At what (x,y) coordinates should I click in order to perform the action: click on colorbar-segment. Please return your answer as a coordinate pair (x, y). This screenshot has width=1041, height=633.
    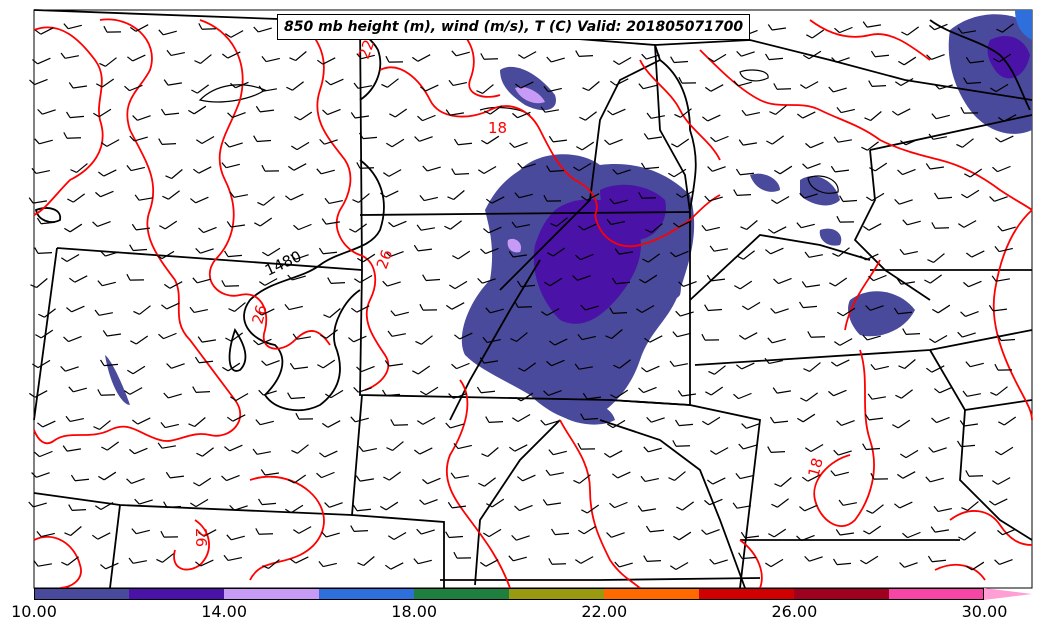
    Looking at the image, I should click on (747, 594).